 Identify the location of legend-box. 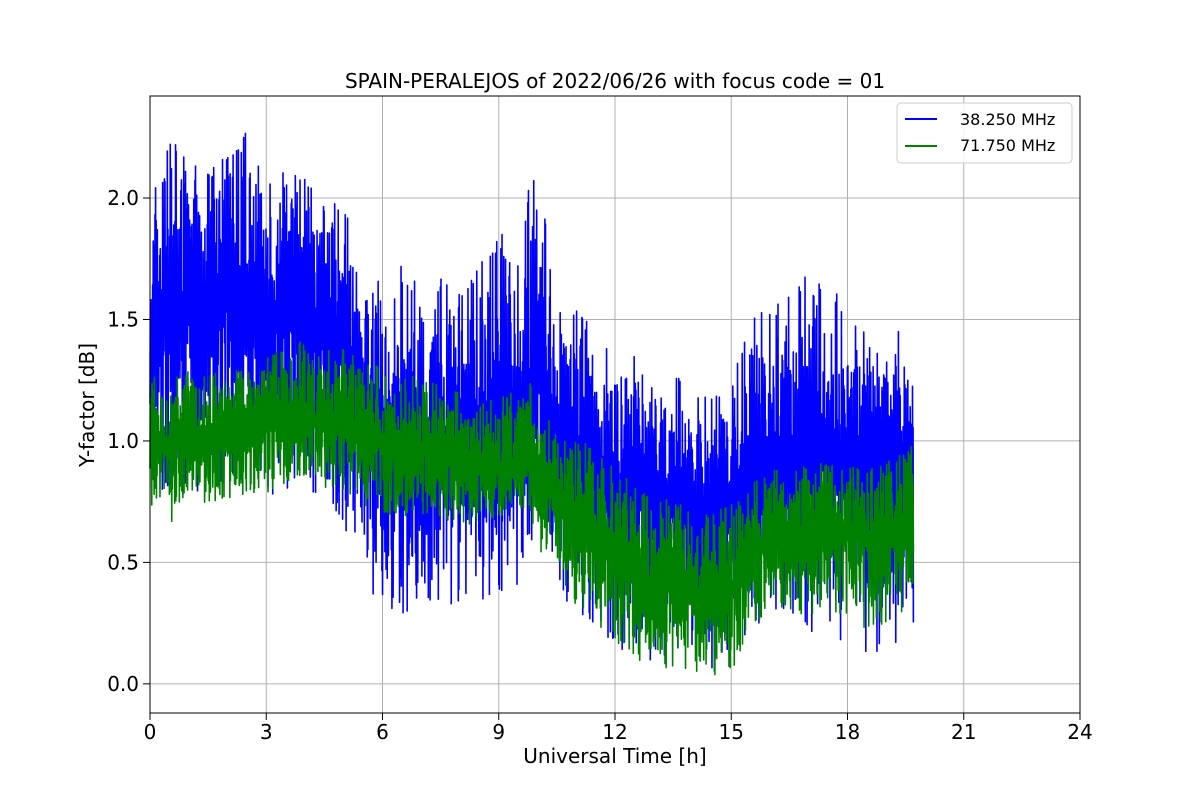
(984, 133).